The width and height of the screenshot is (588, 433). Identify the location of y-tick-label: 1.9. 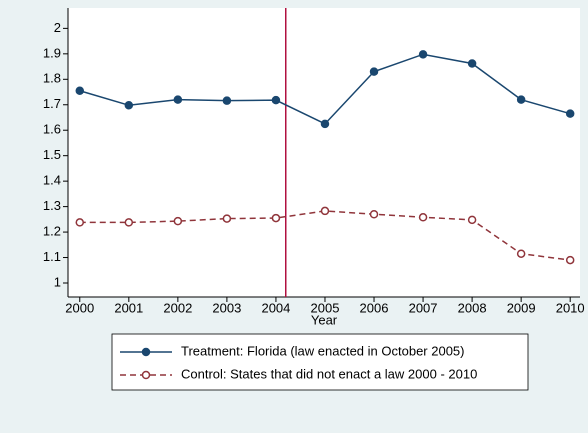
(52, 52).